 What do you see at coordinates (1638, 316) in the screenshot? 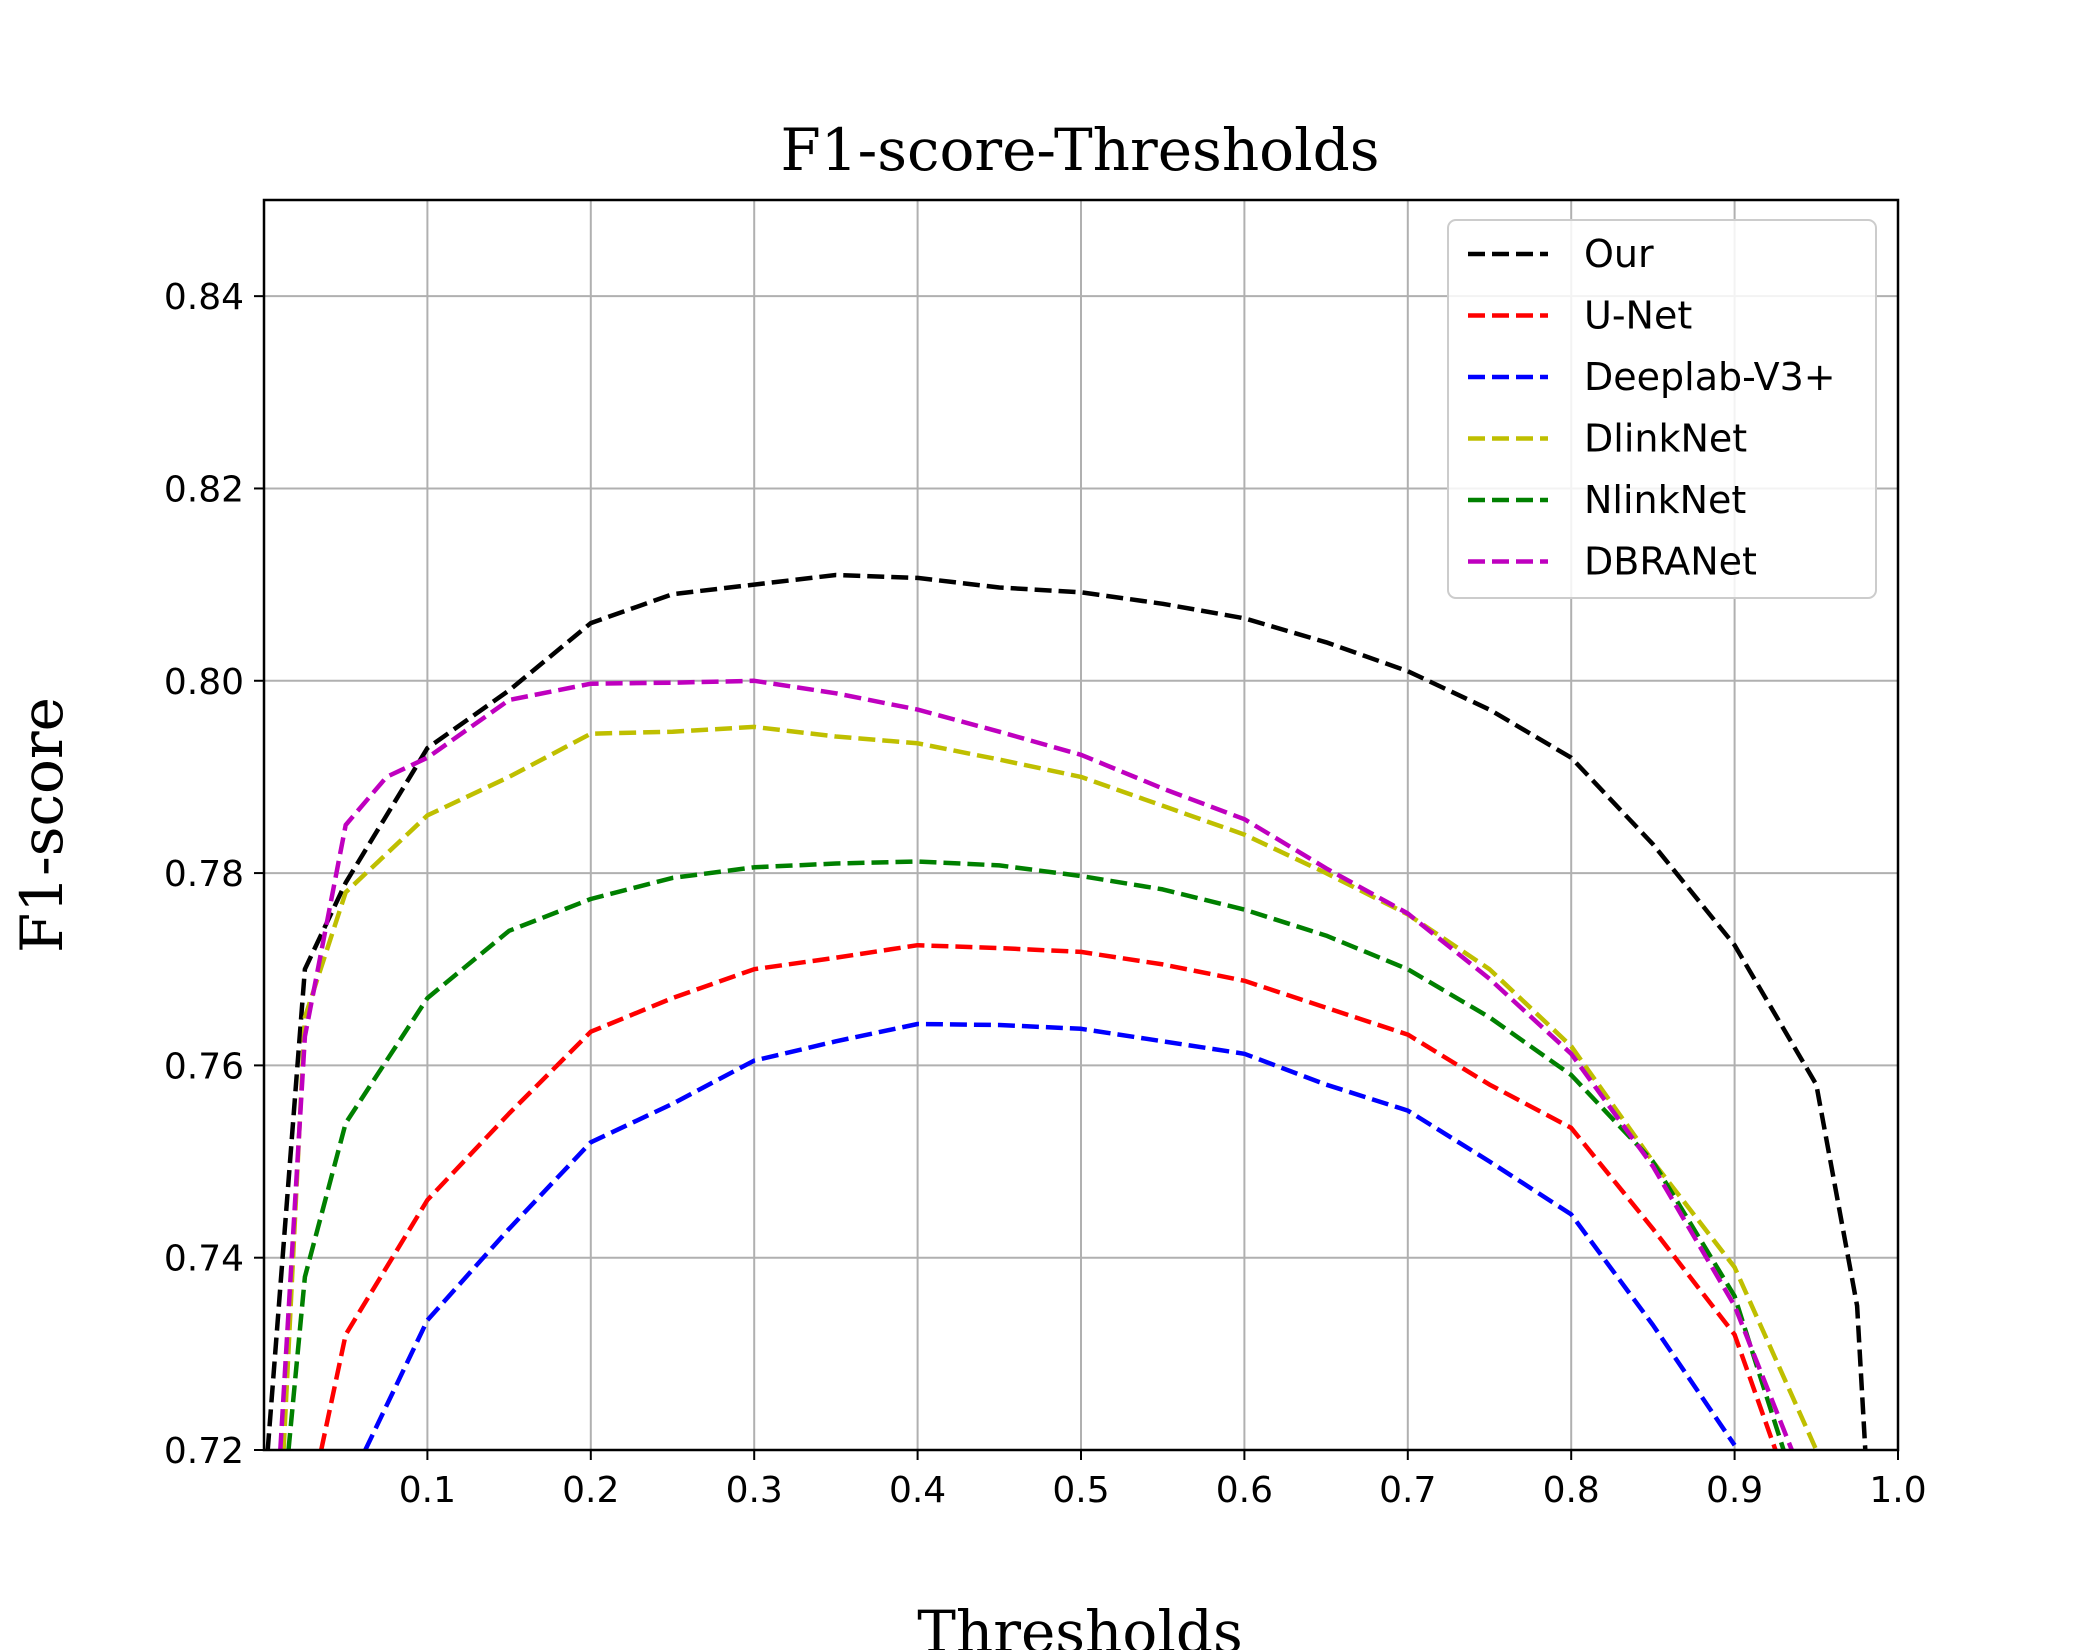
I see `legend-label: U-Net` at bounding box center [1638, 316].